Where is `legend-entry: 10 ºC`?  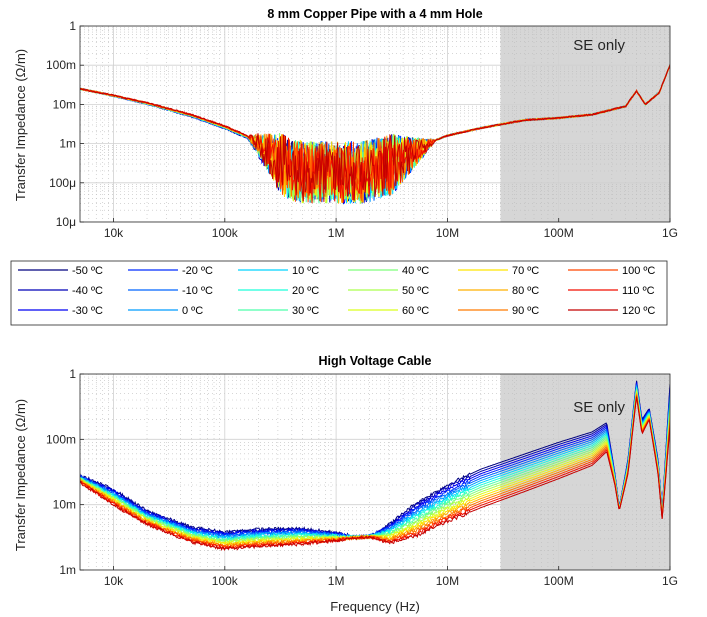 legend-entry: 10 ºC is located at coordinates (305, 271).